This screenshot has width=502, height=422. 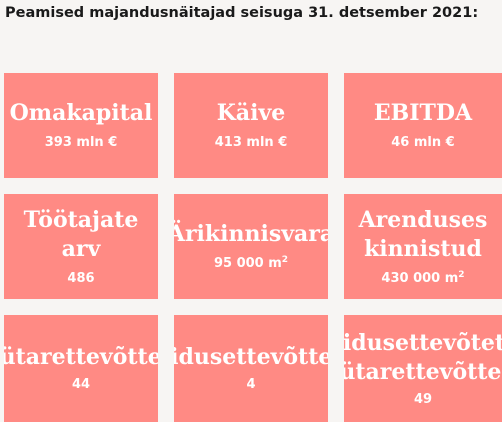 What do you see at coordinates (81, 219) in the screenshot?
I see `card-title-line1: Töötajate` at bounding box center [81, 219].